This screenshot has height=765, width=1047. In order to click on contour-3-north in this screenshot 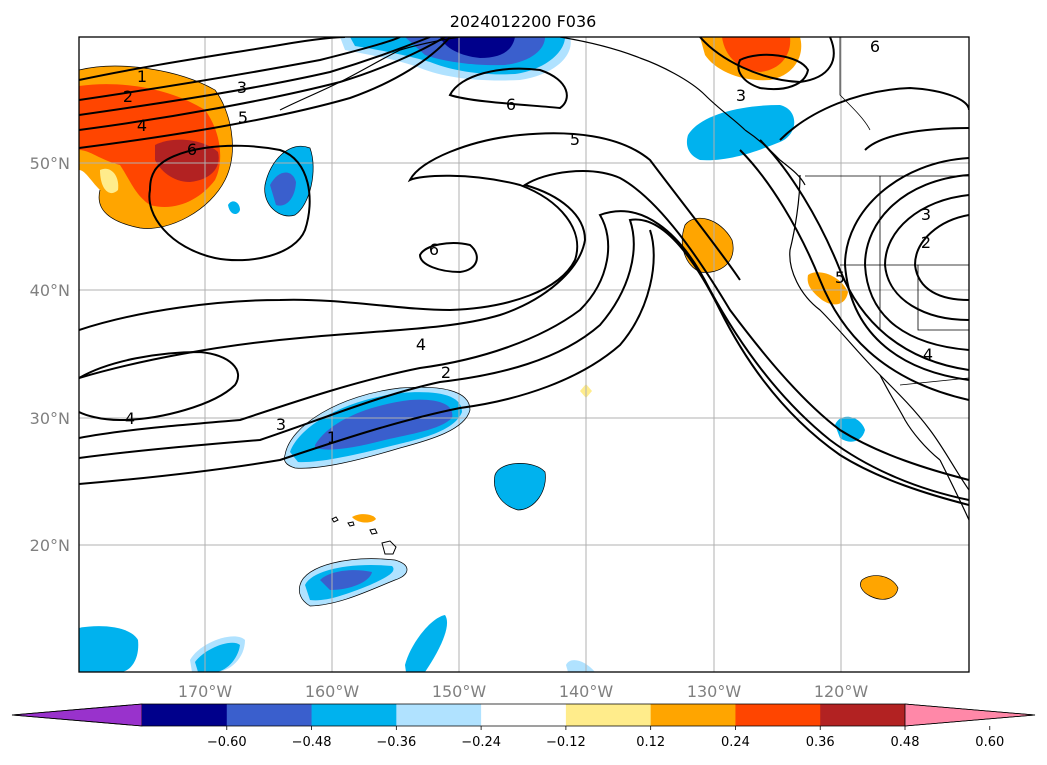, I will do `click(255, 76)`.